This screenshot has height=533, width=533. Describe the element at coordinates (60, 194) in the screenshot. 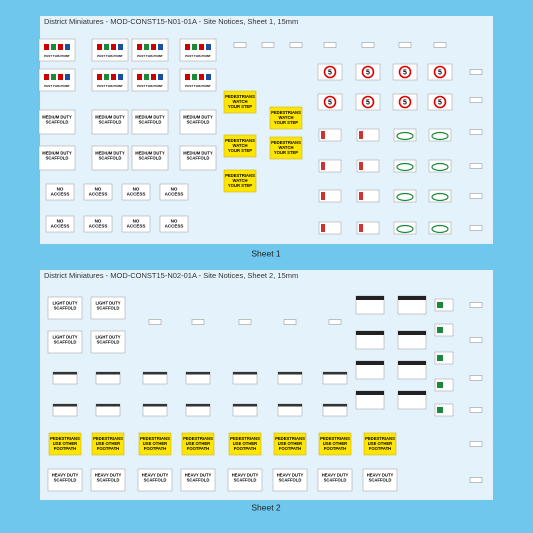

I see `sign-text: ACCESS` at that location.